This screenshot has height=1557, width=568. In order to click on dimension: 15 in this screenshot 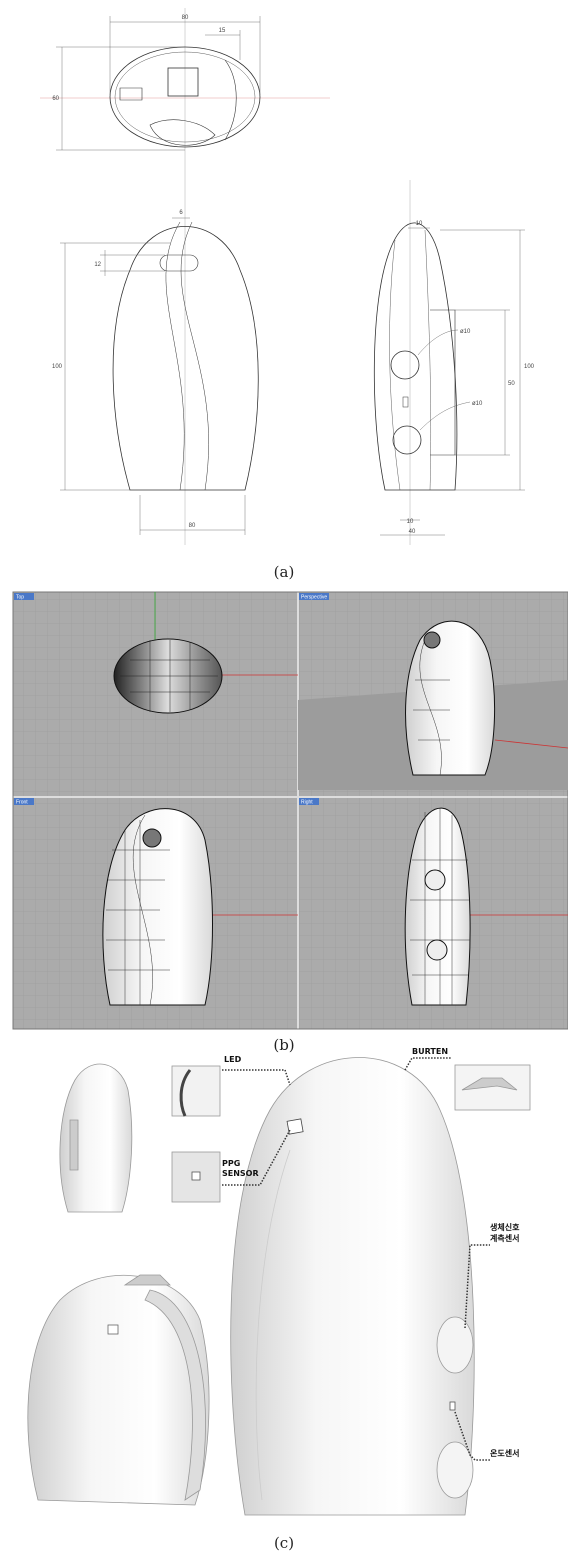, I will do `click(222, 31)`.